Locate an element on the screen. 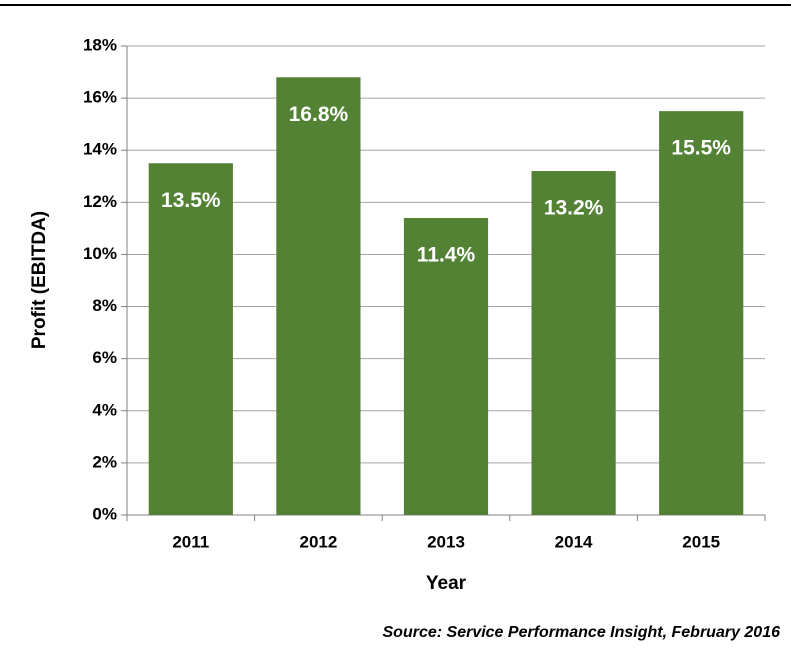 The image size is (791, 660). value-label: 11.4% is located at coordinates (446, 255).